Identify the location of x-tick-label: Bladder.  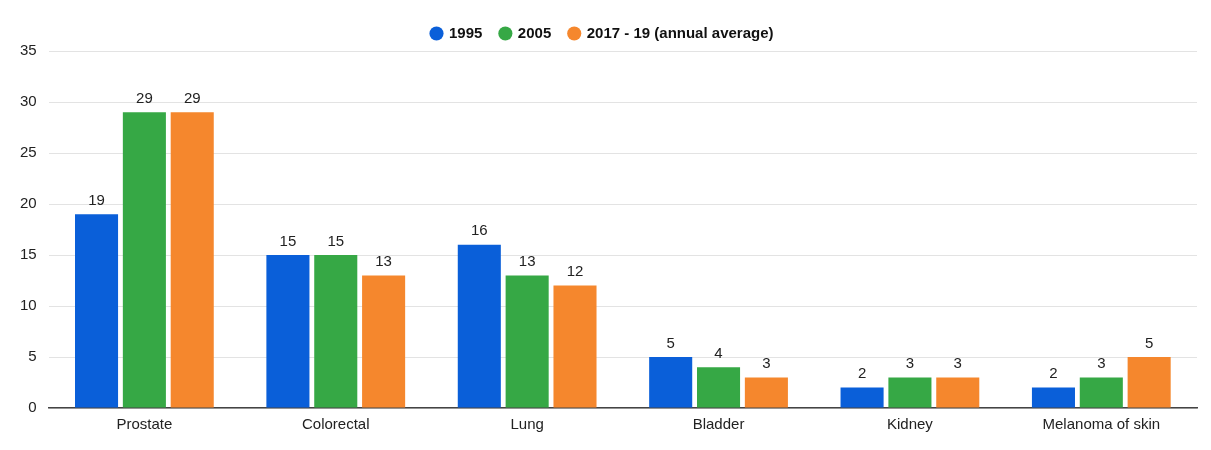
(718, 424).